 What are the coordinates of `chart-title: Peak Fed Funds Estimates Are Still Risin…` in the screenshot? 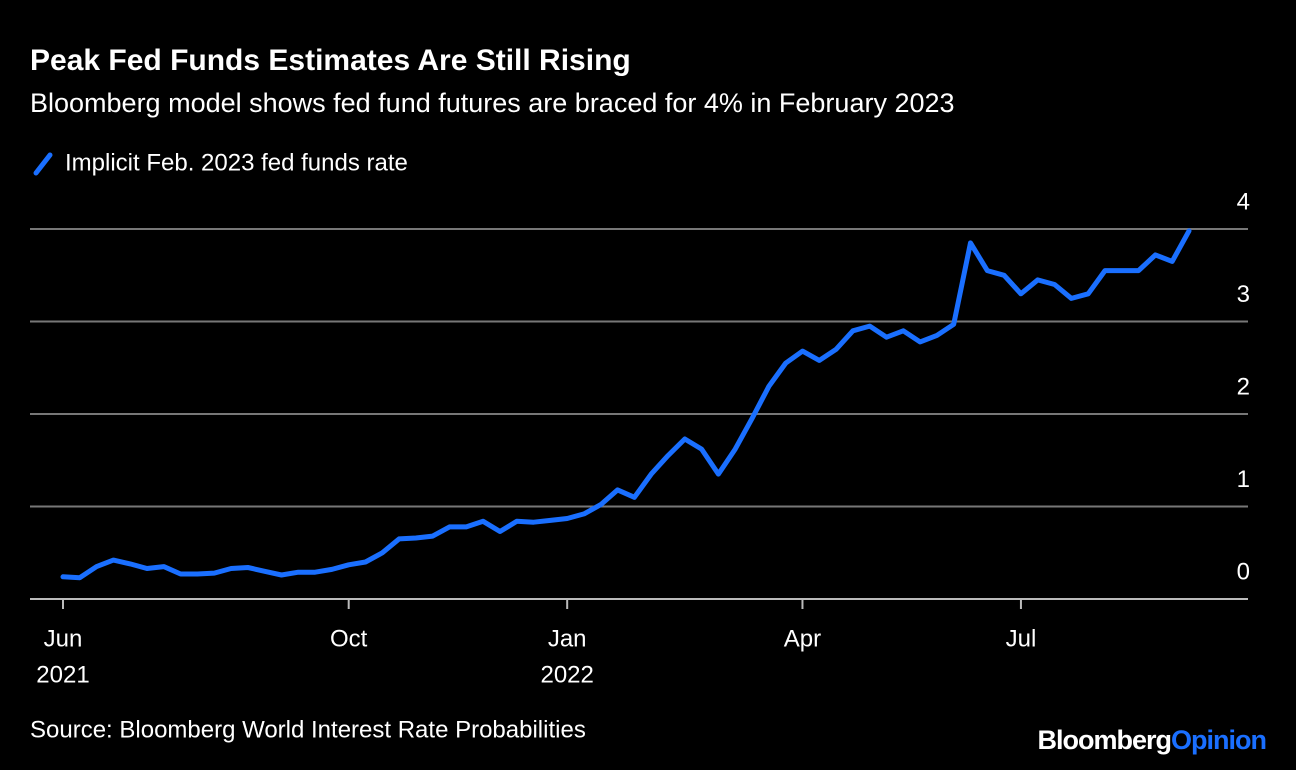 It's located at (330, 60).